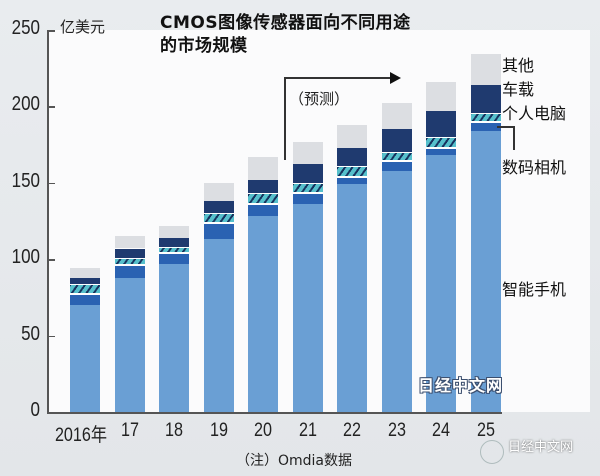  Describe the element at coordinates (485, 430) in the screenshot. I see `x-tick-label: 25` at that location.